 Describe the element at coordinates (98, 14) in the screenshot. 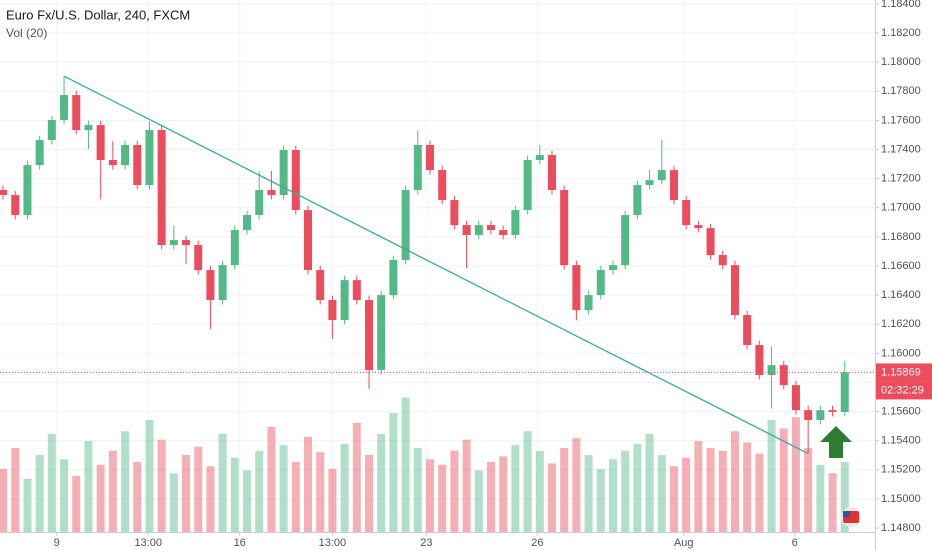

I see `chart-title: Euro Fx/U.S. Dollar, 240, FXCM` at that location.